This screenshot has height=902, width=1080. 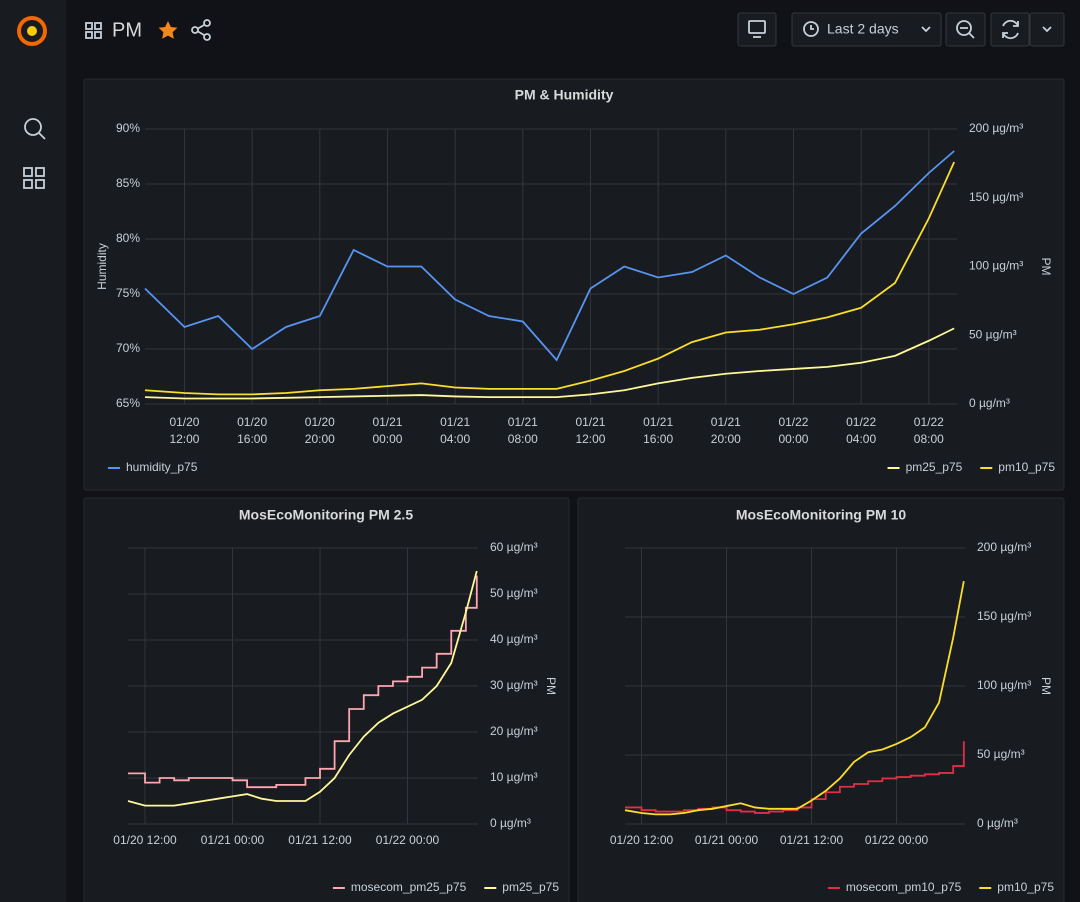 What do you see at coordinates (861, 430) in the screenshot?
I see `x-tick-label: 01/22 04:00` at bounding box center [861, 430].